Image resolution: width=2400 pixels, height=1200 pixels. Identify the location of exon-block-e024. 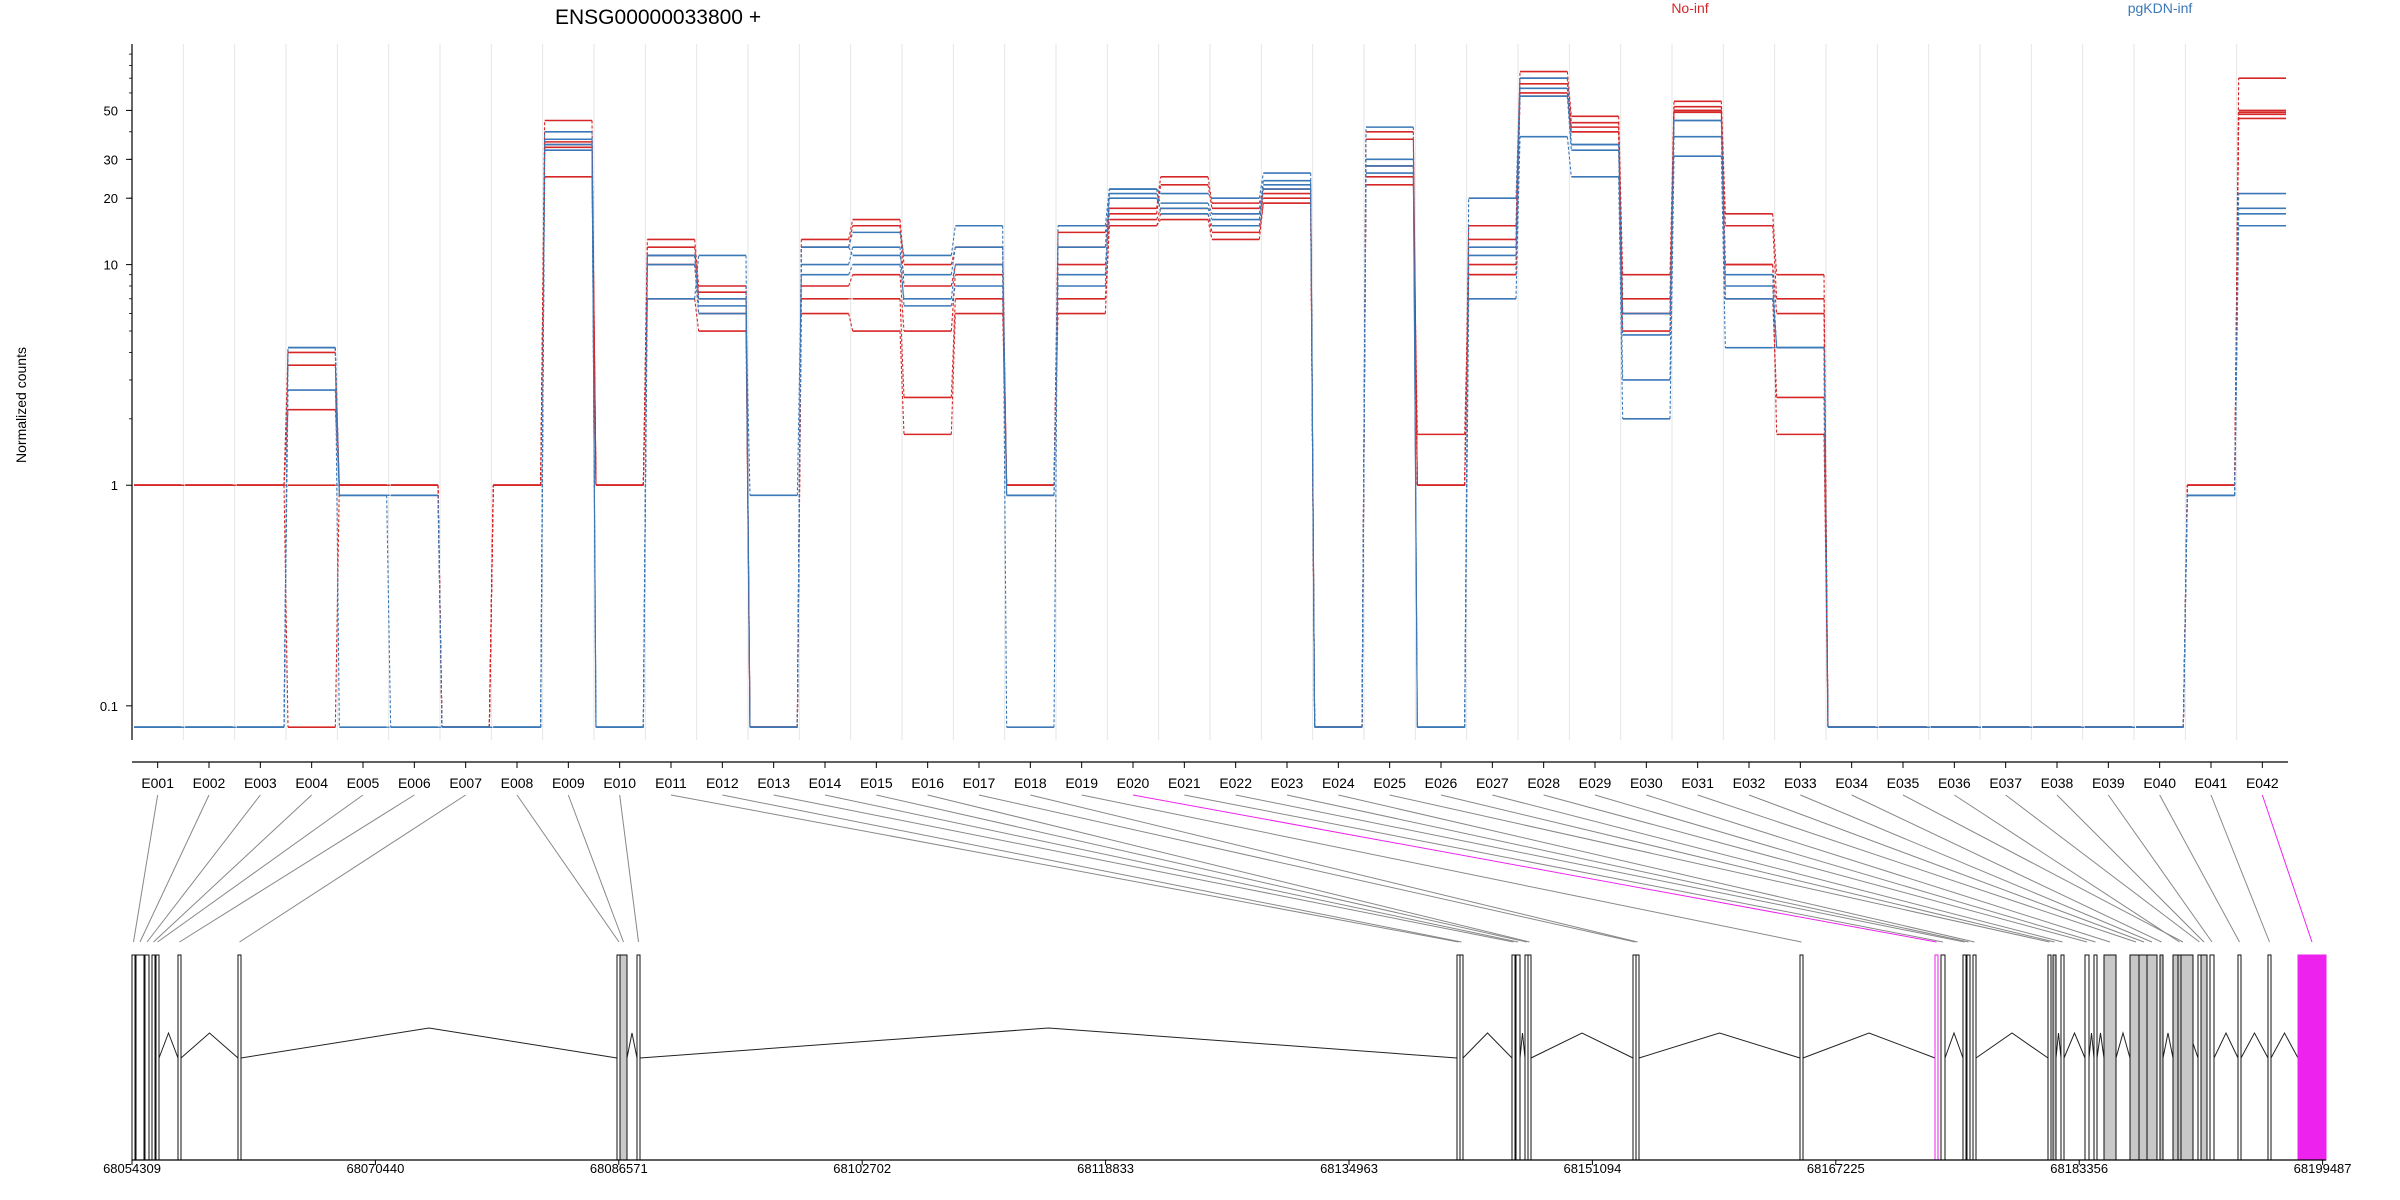
(1974, 1057).